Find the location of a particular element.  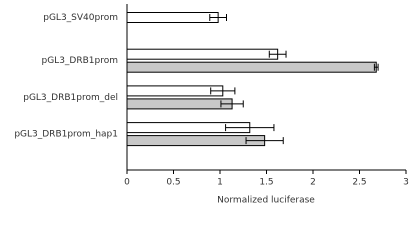

y-tick-label: pGL3_DRB1prom_hap1 is located at coordinates (66, 135).